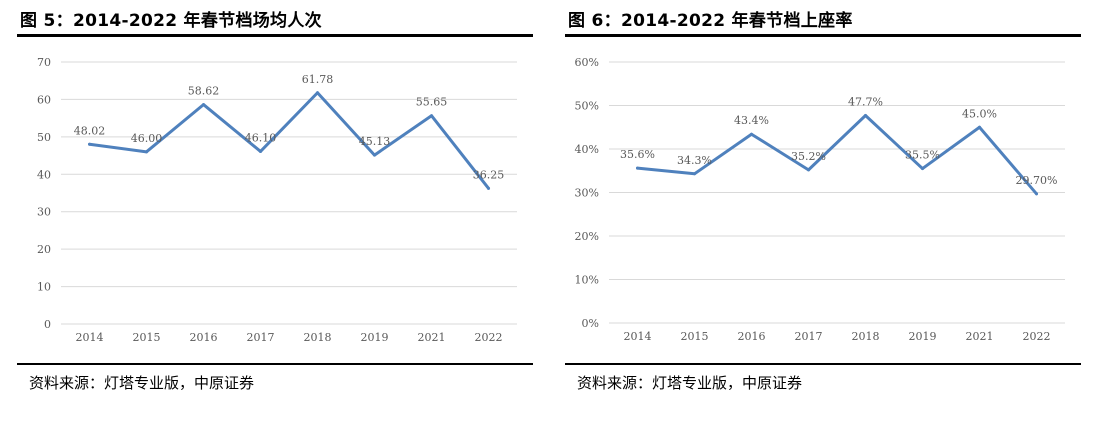  Describe the element at coordinates (979, 113) in the screenshot. I see `data-label: 45.0%` at that location.